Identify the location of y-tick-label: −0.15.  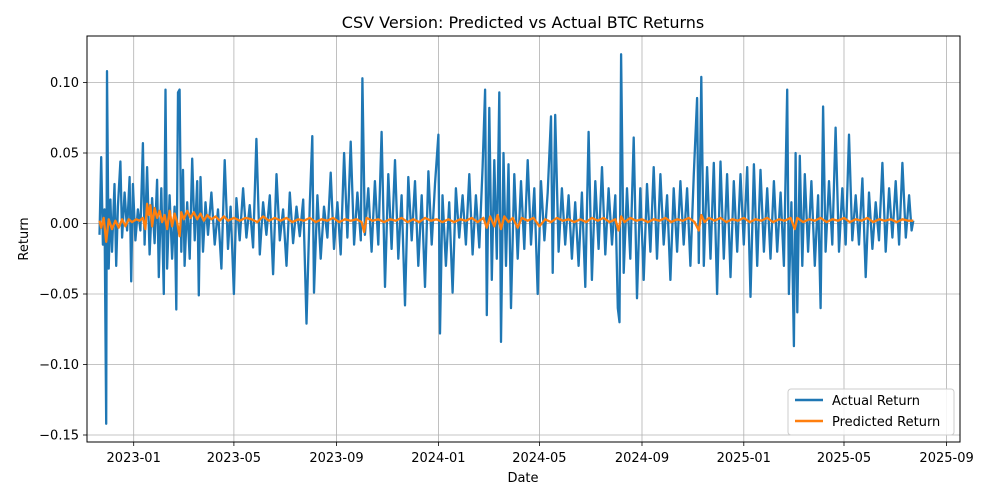
(59, 436).